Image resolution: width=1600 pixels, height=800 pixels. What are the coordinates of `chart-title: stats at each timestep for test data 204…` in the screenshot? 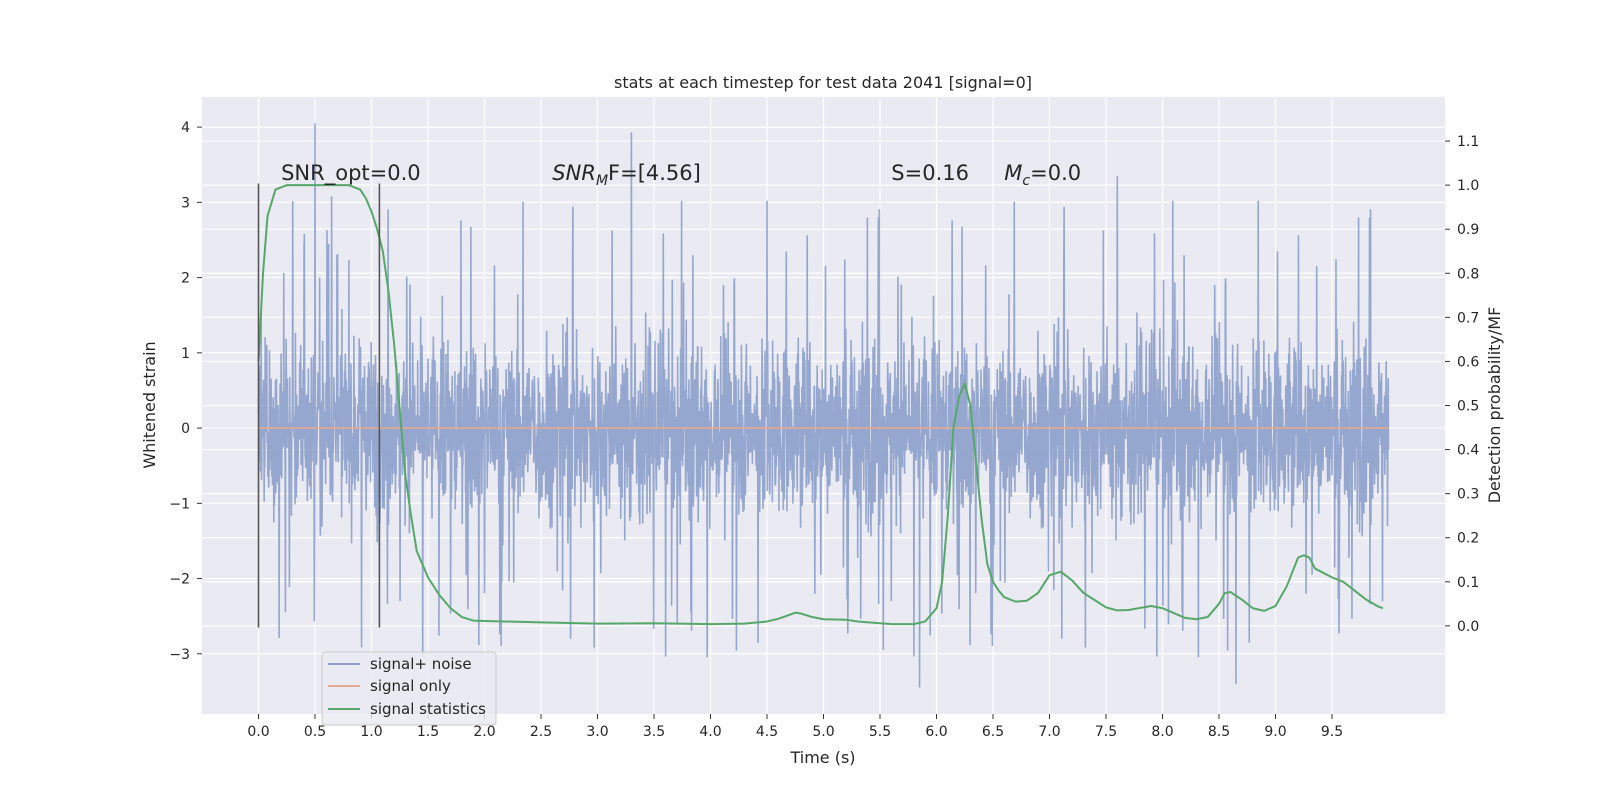 It's located at (823, 82).